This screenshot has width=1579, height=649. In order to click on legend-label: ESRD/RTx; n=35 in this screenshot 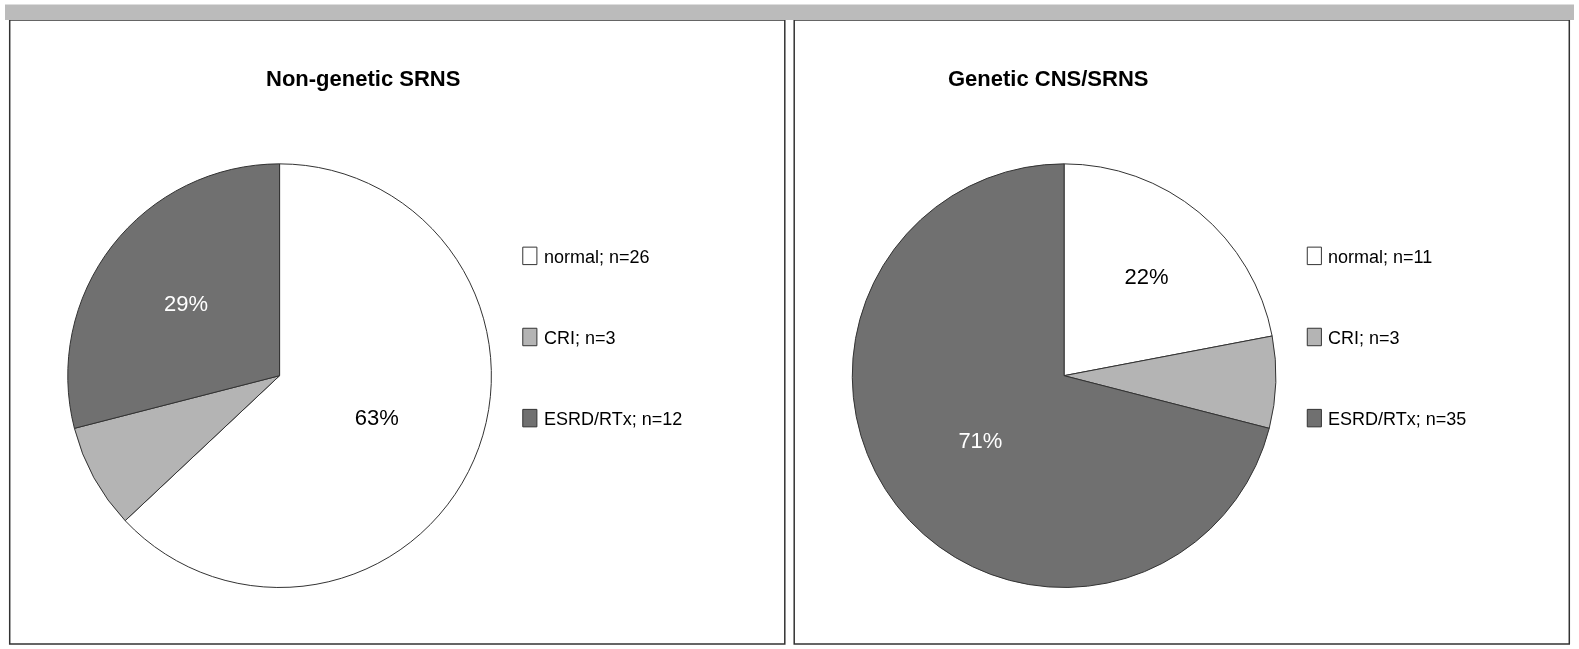, I will do `click(1397, 419)`.